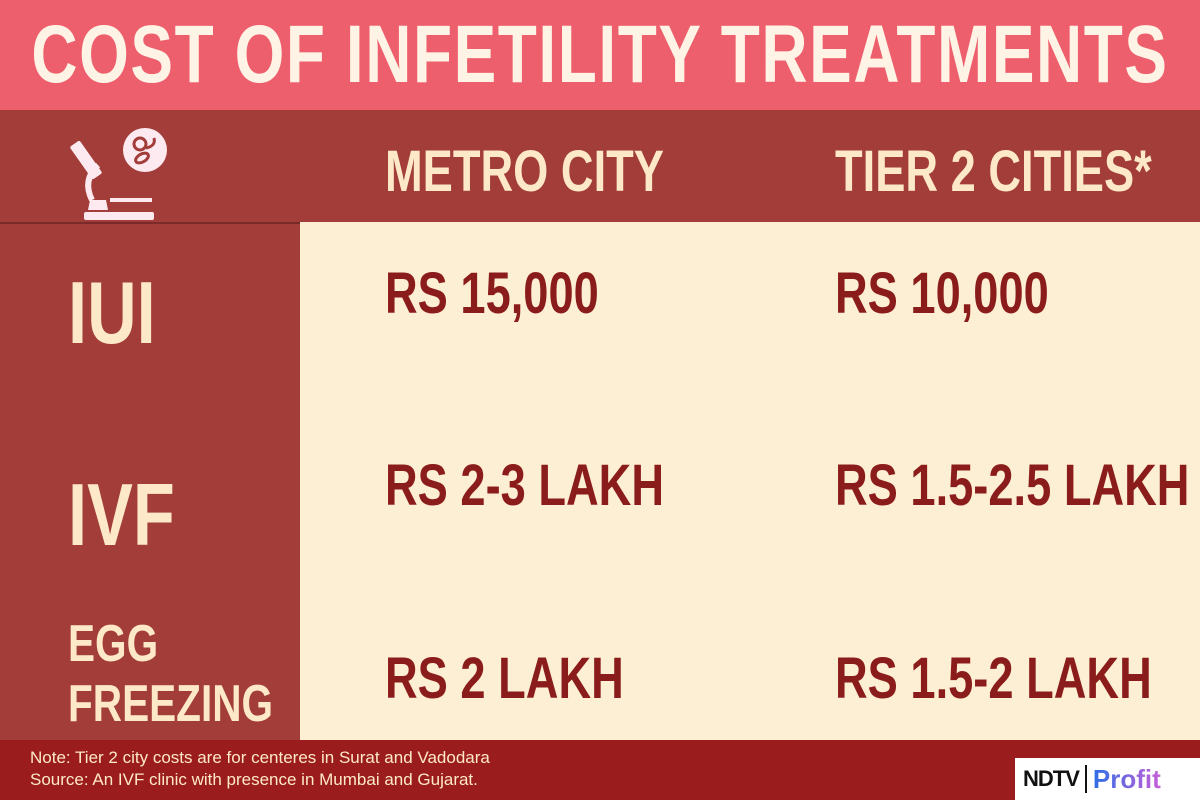 Image resolution: width=1200 pixels, height=800 pixels. What do you see at coordinates (524, 171) in the screenshot?
I see `column-header-metro: METRO CITY` at bounding box center [524, 171].